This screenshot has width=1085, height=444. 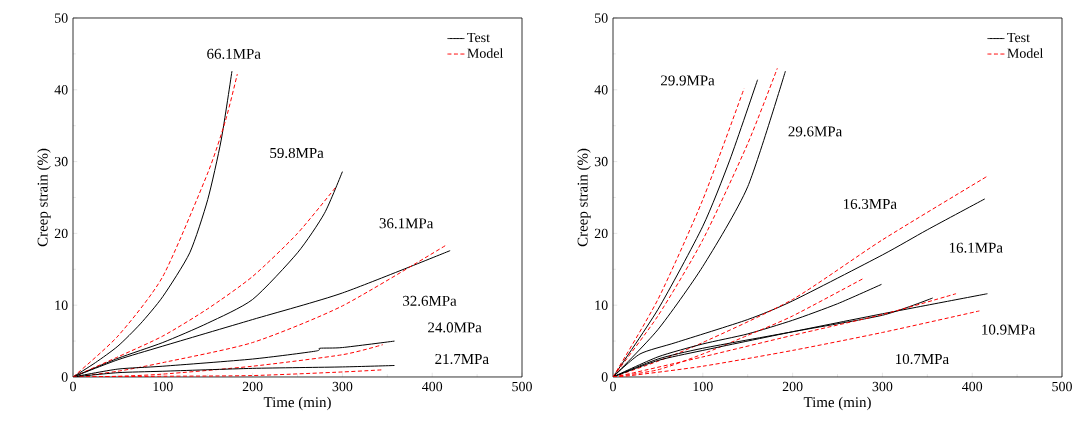 I want to click on annotation: 21.7MPa, so click(x=462, y=359).